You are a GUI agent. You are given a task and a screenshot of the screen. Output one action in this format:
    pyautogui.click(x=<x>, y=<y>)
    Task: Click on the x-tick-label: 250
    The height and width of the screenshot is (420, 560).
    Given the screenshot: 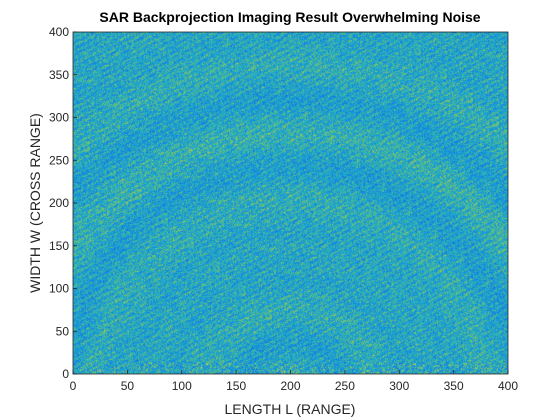 What is the action you would take?
    pyautogui.click(x=345, y=386)
    